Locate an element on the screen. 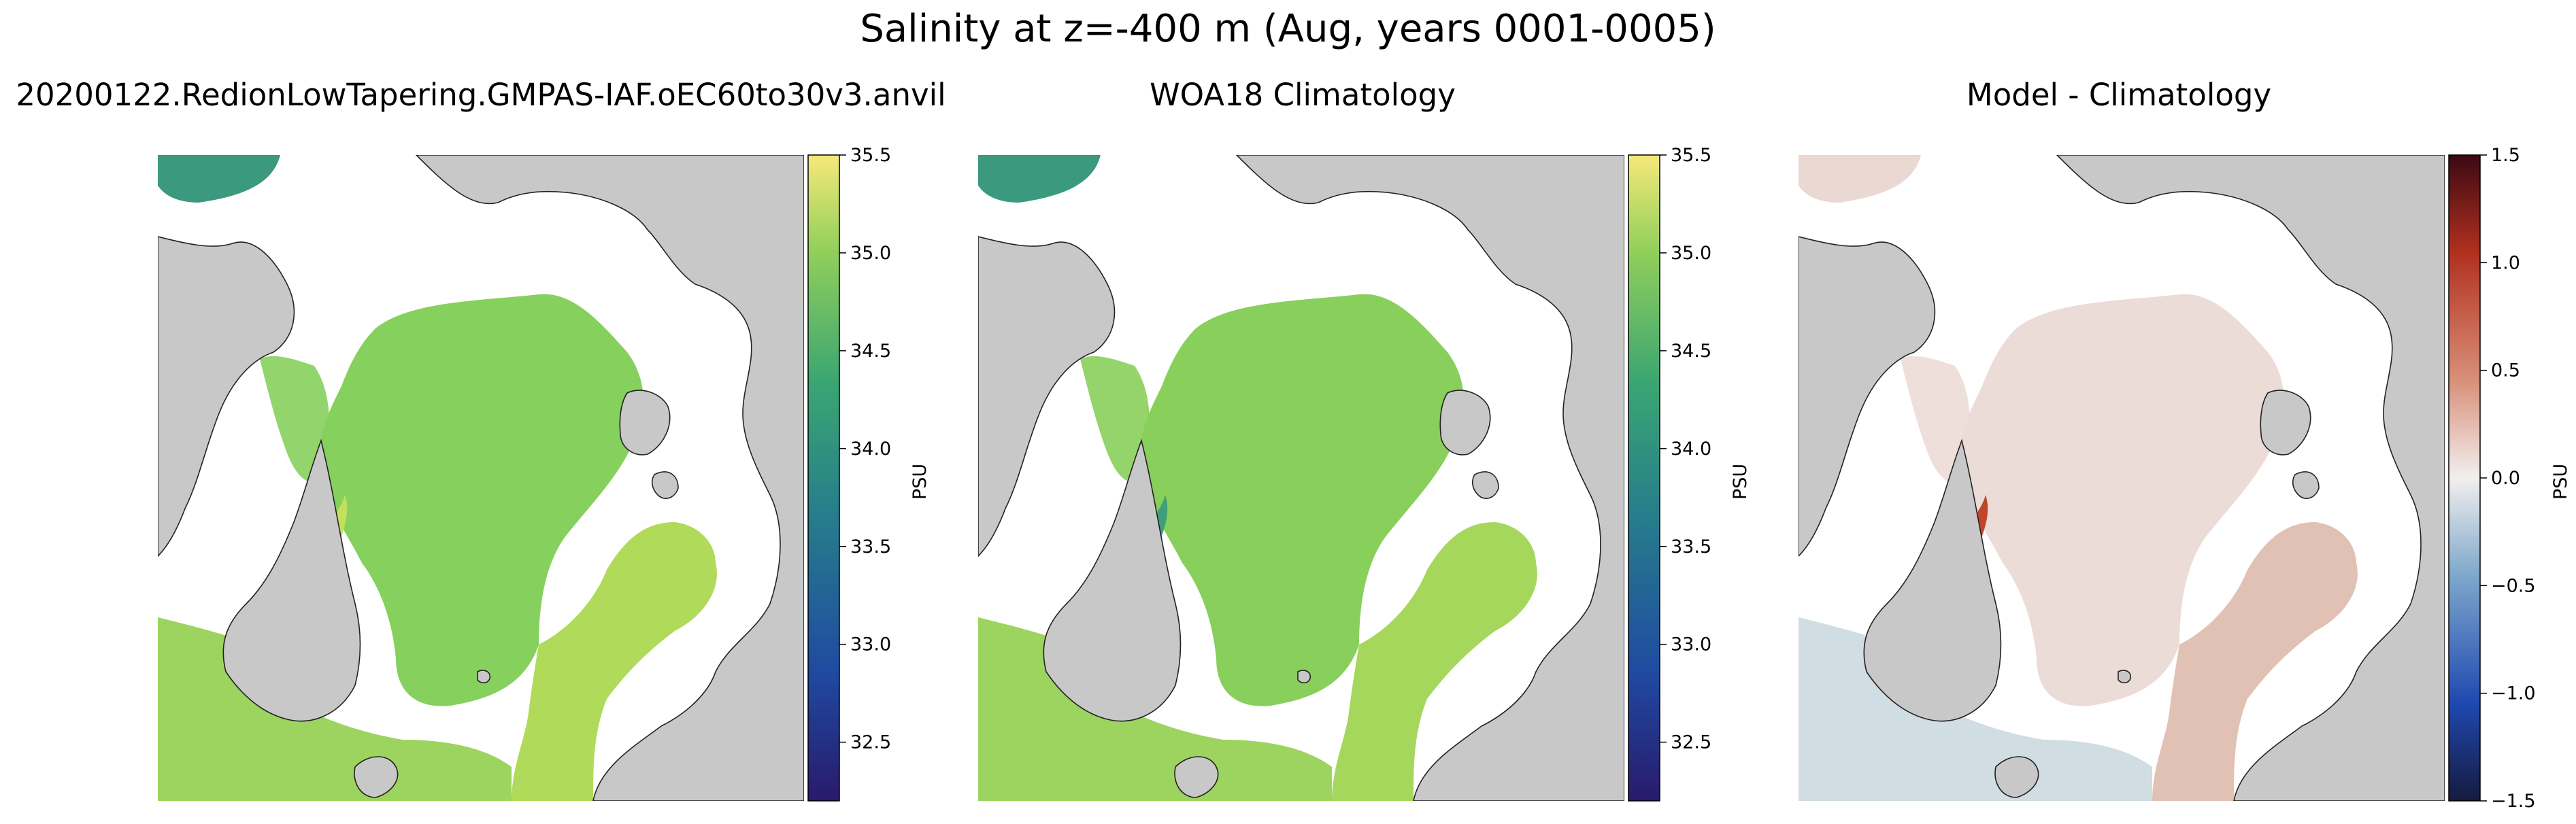 This screenshot has height=824, width=2576. colorbar-label-climatology: PSU is located at coordinates (1740, 481).